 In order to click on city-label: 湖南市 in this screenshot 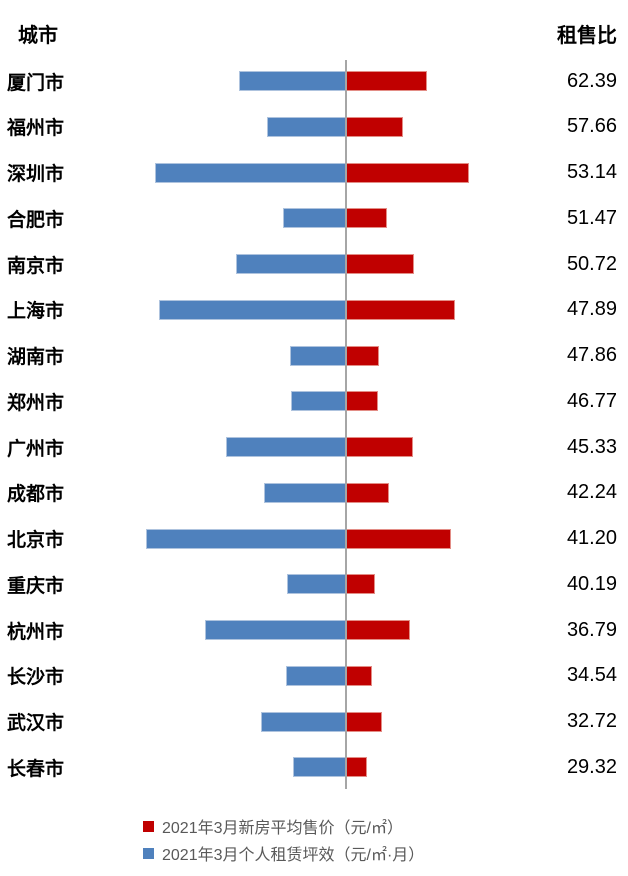, I will do `click(36, 357)`.